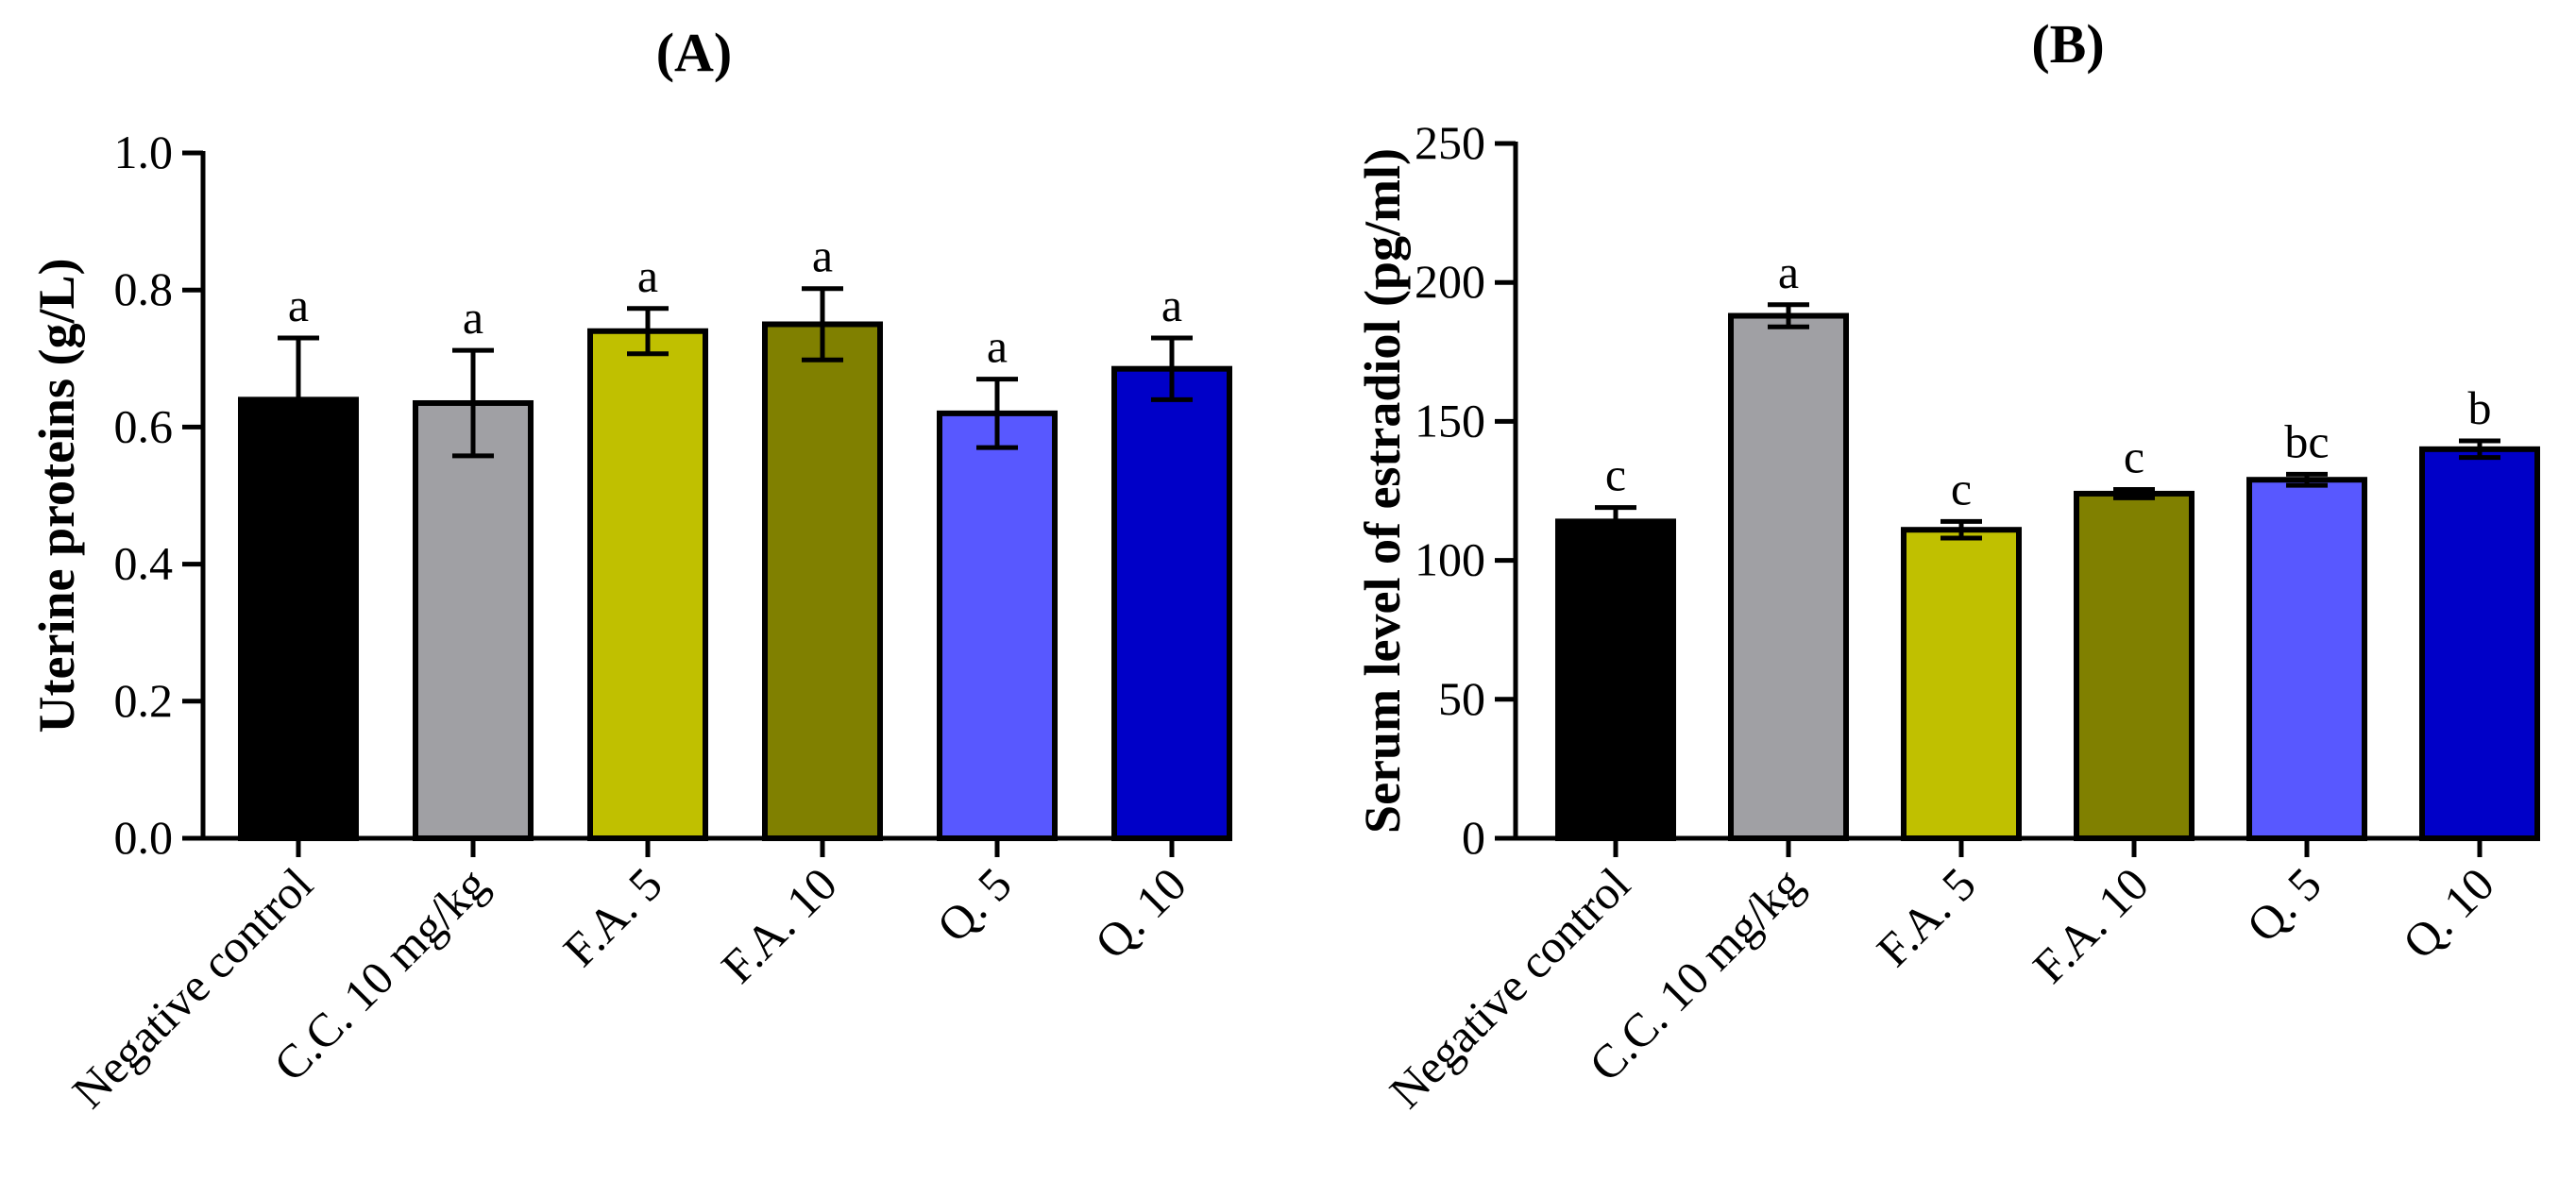  I want to click on significance-label: bc, so click(2306, 440).